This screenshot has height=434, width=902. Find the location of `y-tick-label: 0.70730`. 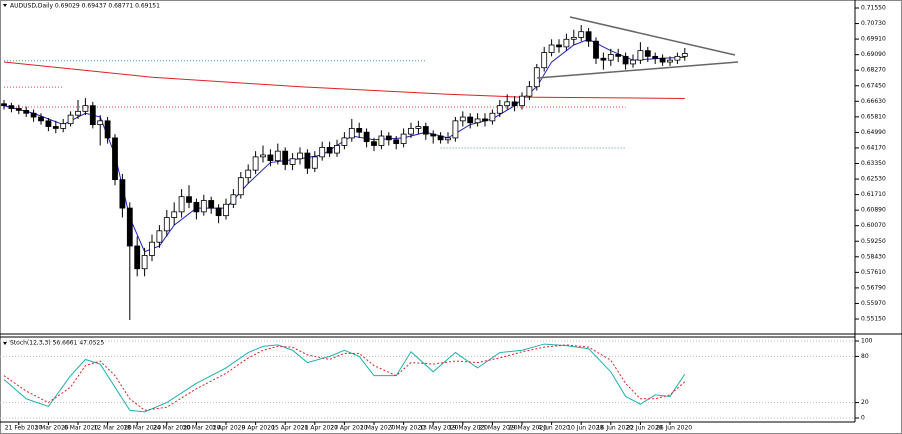

y-tick-label: 0.70730 is located at coordinates (873, 23).